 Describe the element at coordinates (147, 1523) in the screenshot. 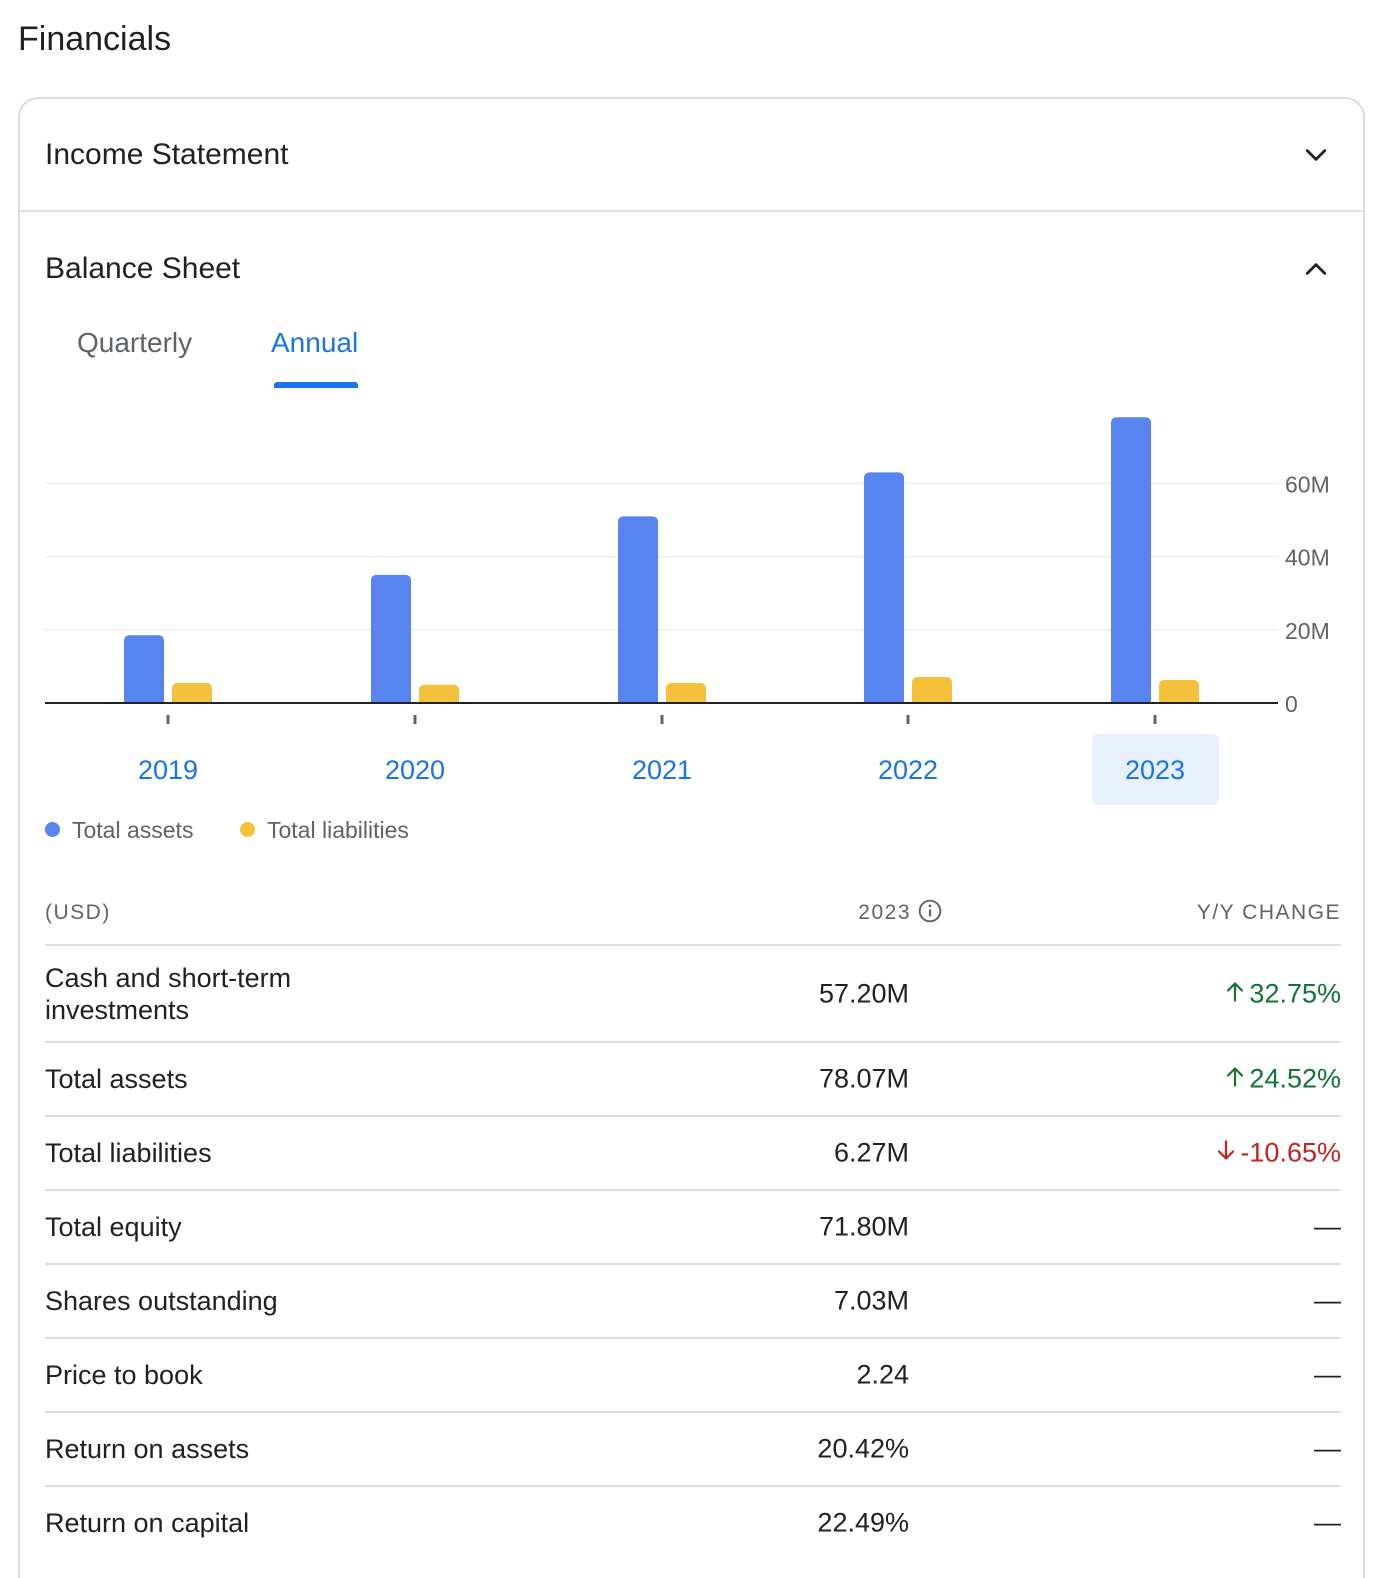

I see `row-label: Return on capital` at that location.